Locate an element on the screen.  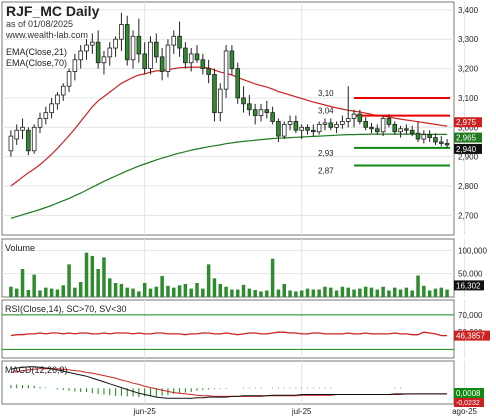
price-tick-label: 3,400 is located at coordinates (468, 10).